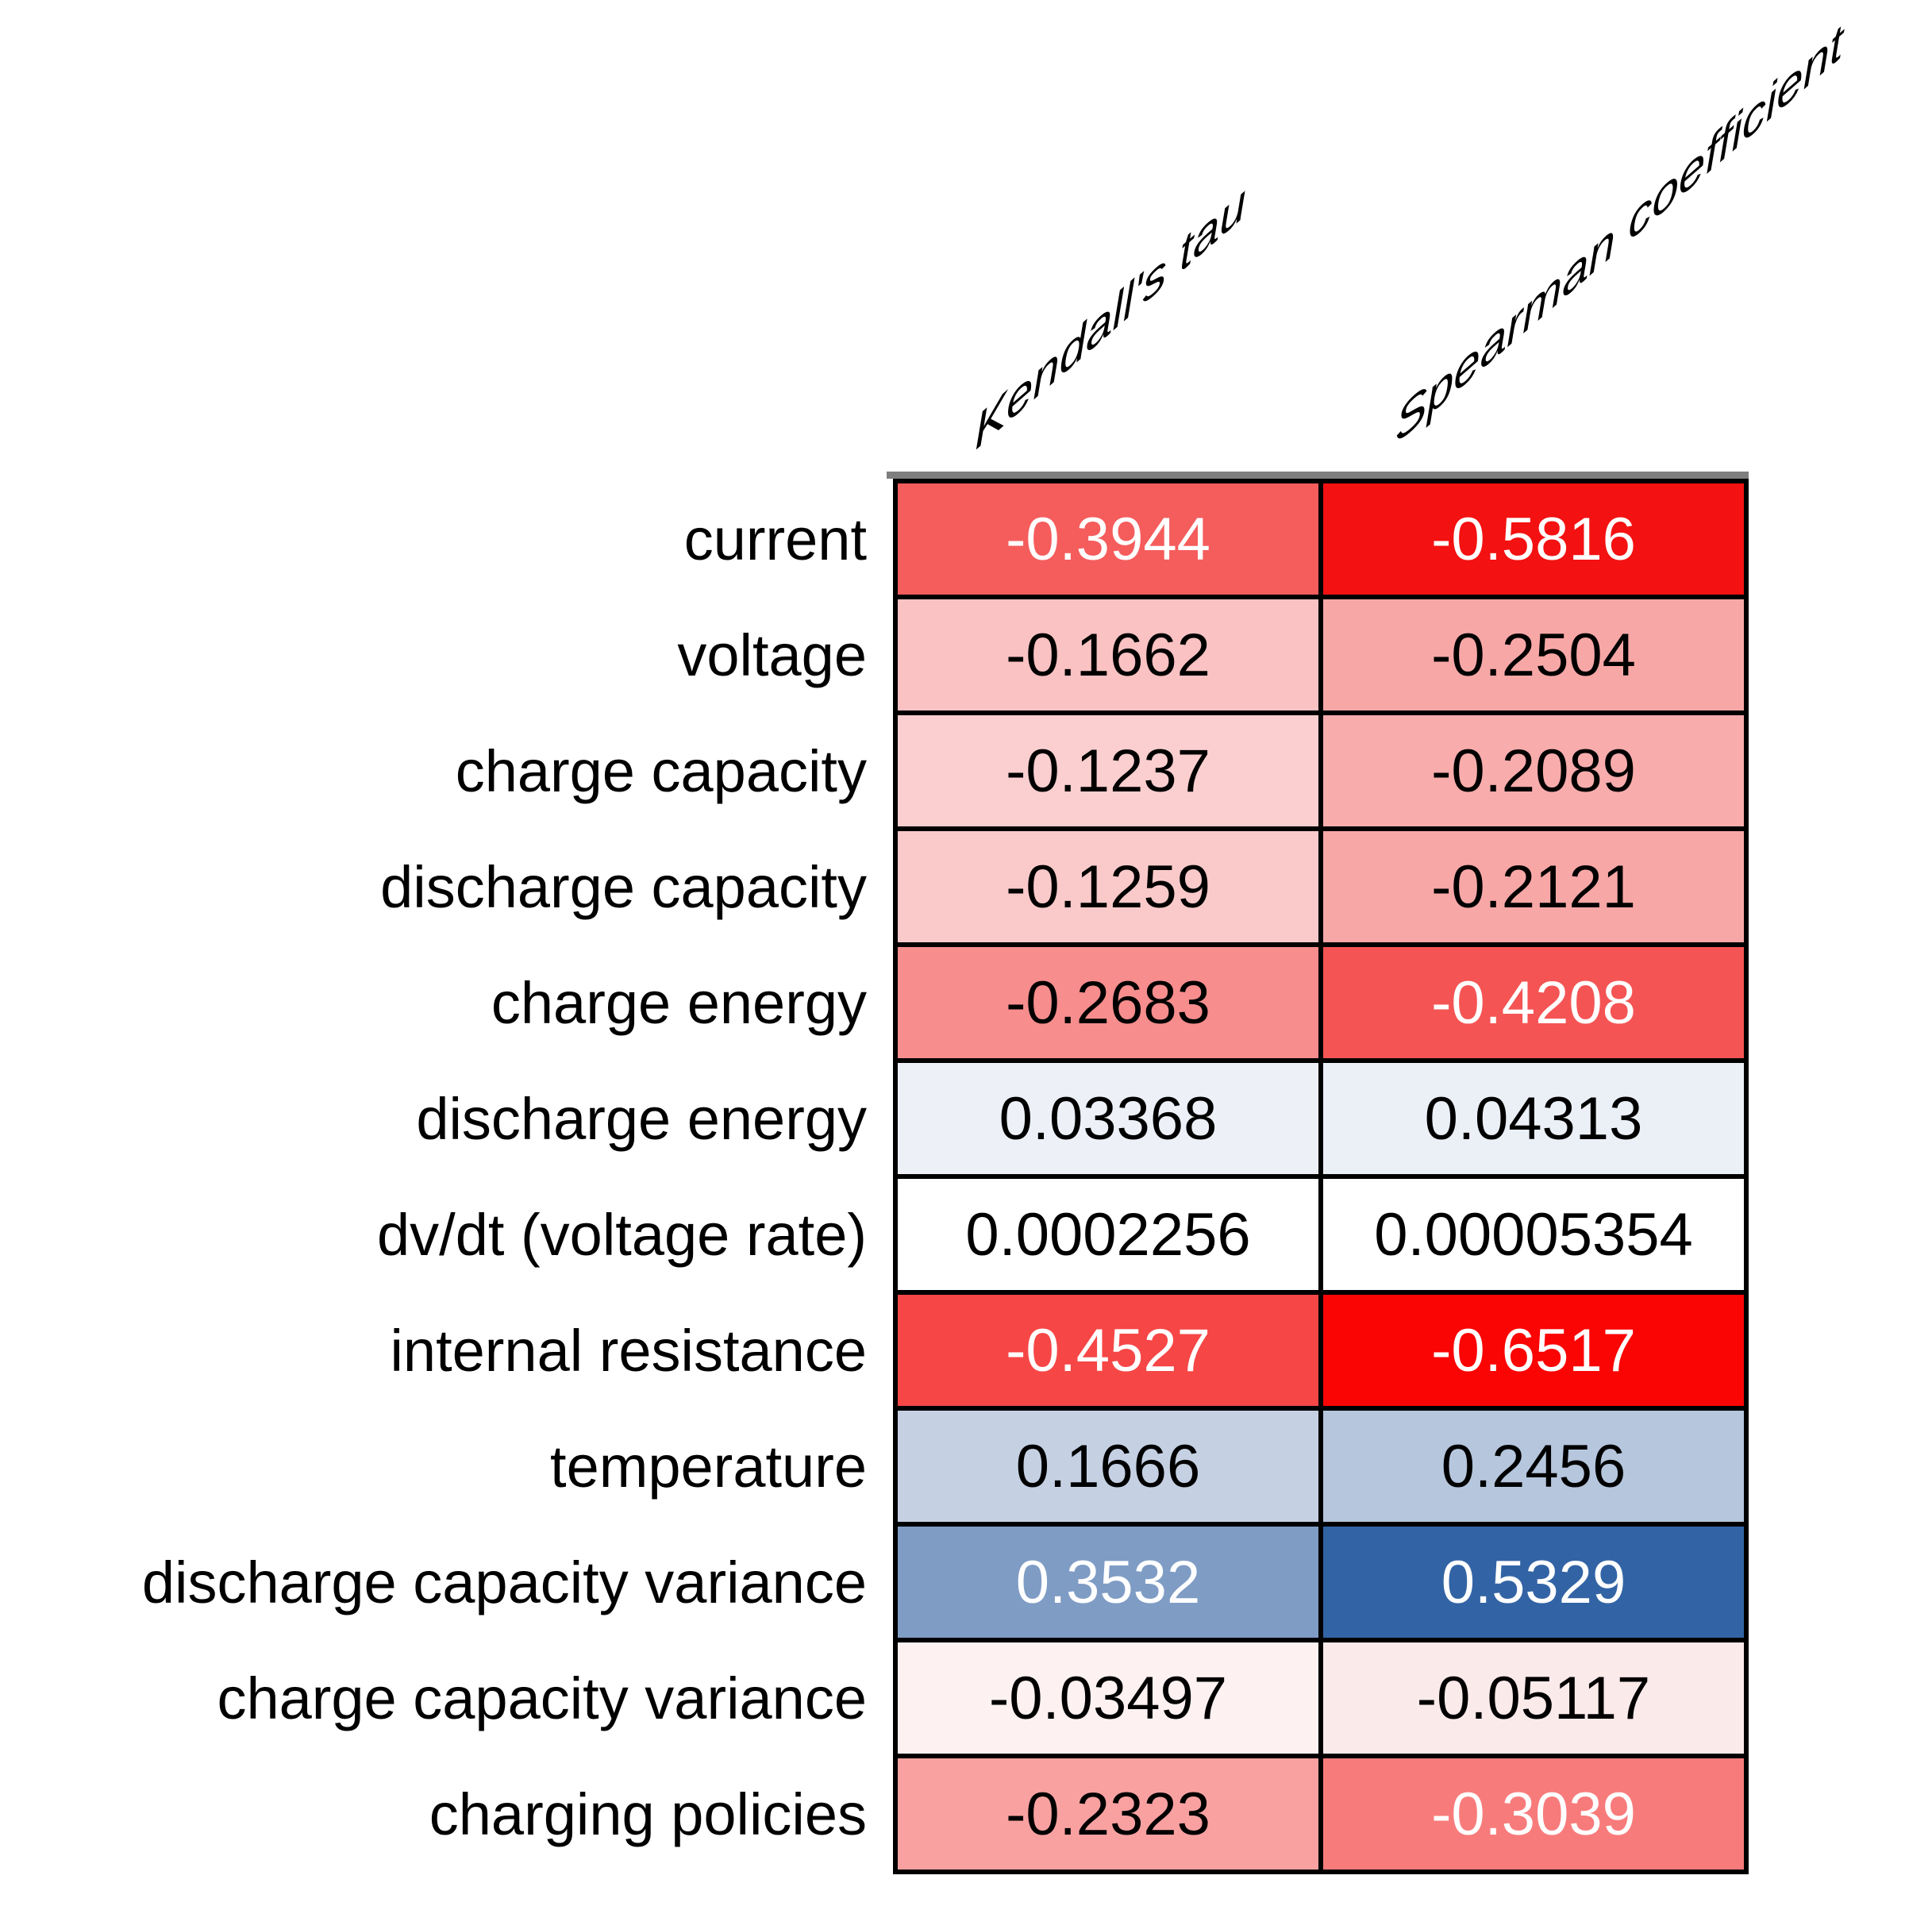 The height and width of the screenshot is (1910, 1932). I want to click on heatmap-cell-kendall: 0.03368, so click(1108, 1119).